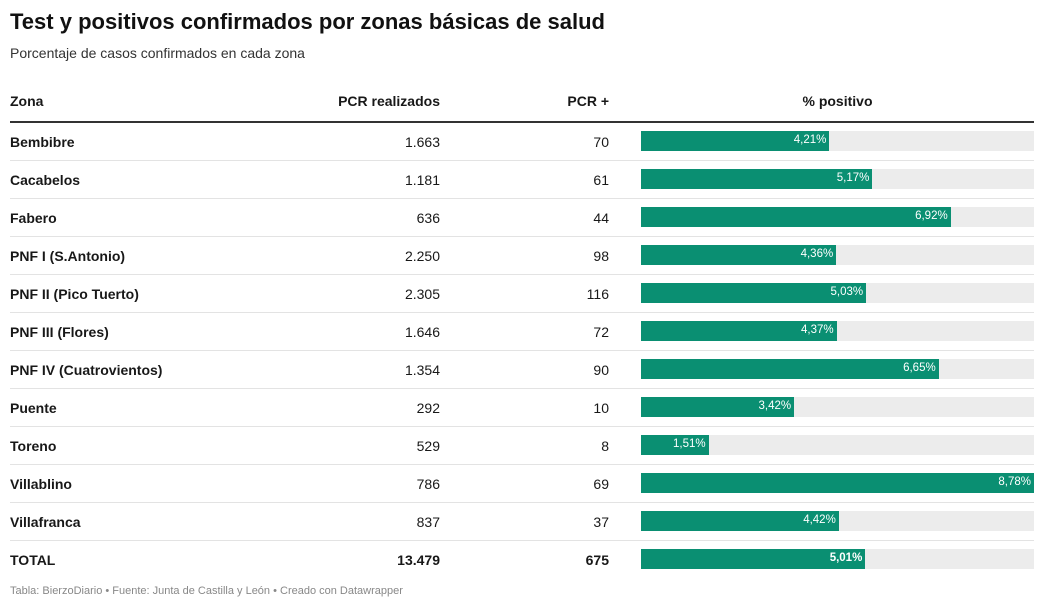 The width and height of the screenshot is (1044, 608). What do you see at coordinates (522, 142) in the screenshot?
I see `table-row: Bembibre 1.663 70 4,21%` at bounding box center [522, 142].